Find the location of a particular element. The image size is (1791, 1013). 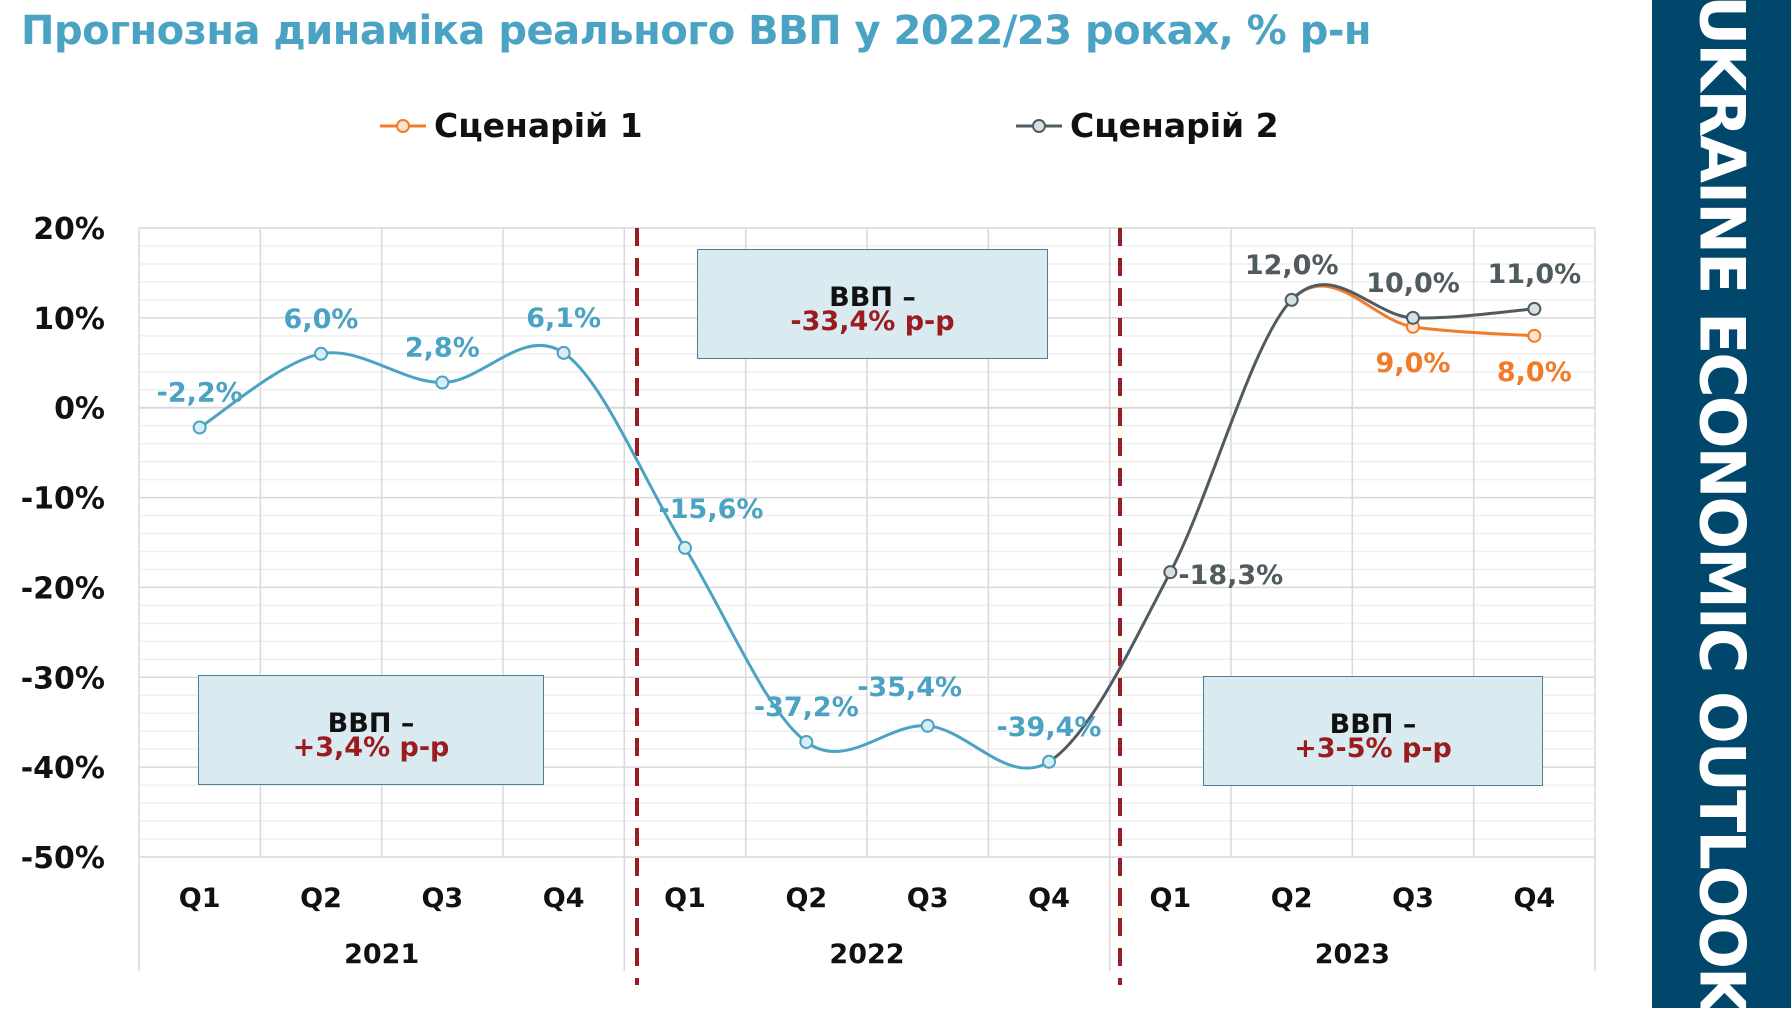

legend-scenario-1: Сценарій 1 is located at coordinates (510, 125).